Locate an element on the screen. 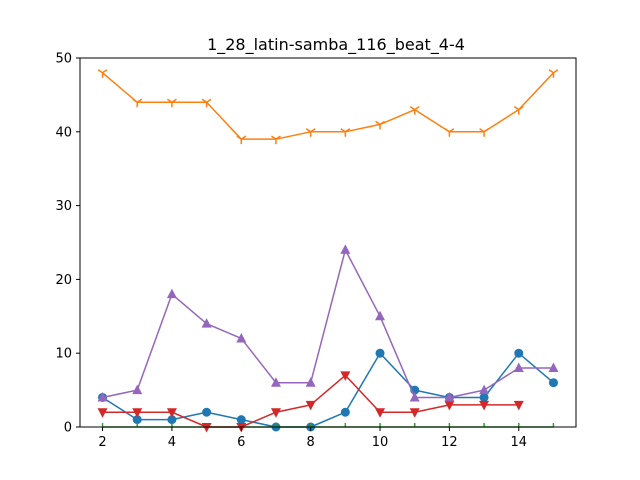 The image size is (640, 480). x-tick-label-2: 4 is located at coordinates (172, 442).